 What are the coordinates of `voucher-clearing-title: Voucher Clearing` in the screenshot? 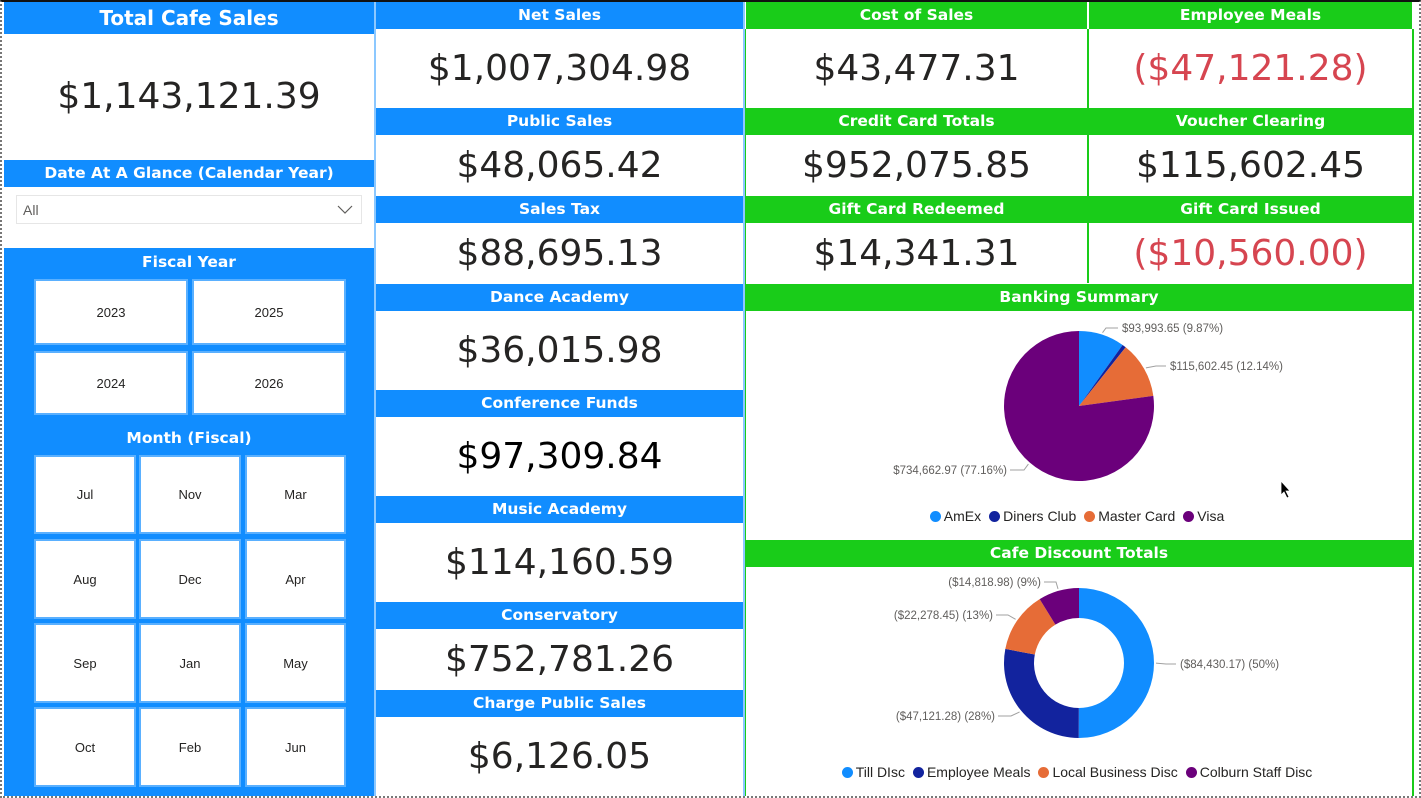 It's located at (1250, 121).